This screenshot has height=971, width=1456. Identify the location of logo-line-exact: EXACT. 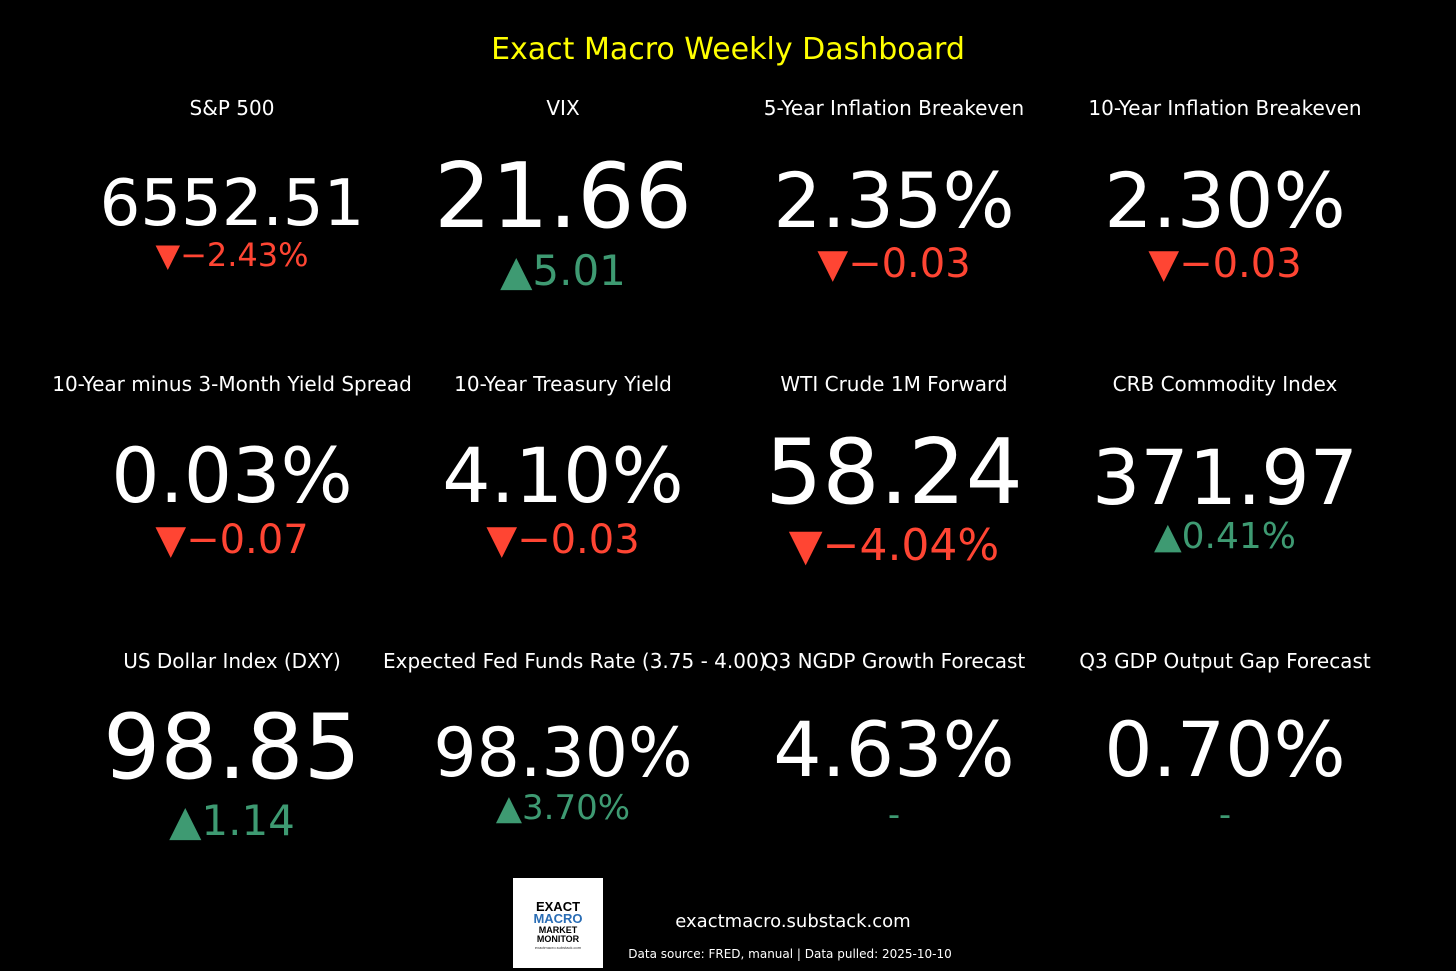
(558, 906).